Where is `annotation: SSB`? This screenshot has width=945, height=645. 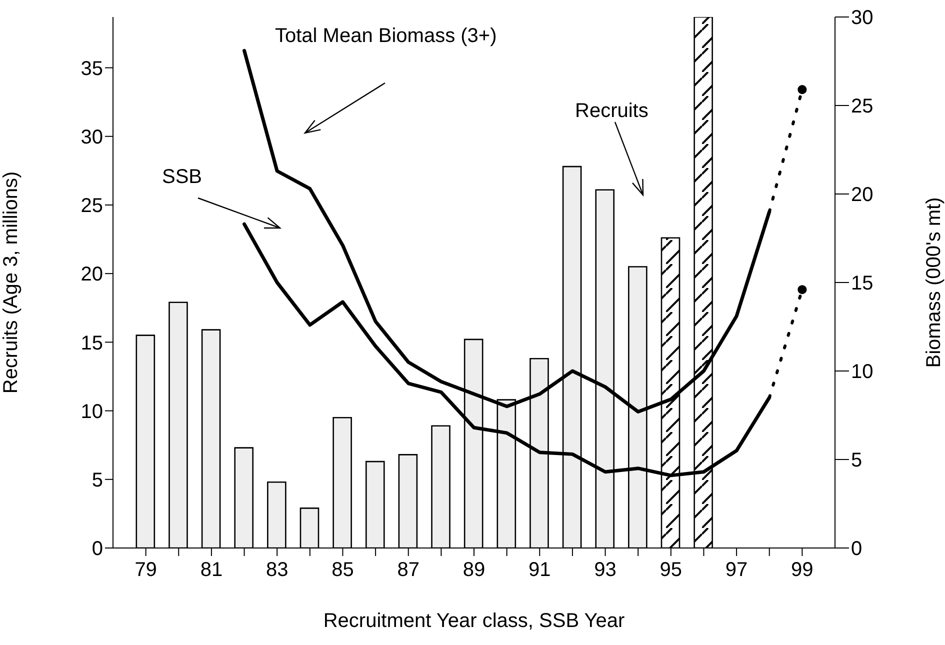 annotation: SSB is located at coordinates (182, 177).